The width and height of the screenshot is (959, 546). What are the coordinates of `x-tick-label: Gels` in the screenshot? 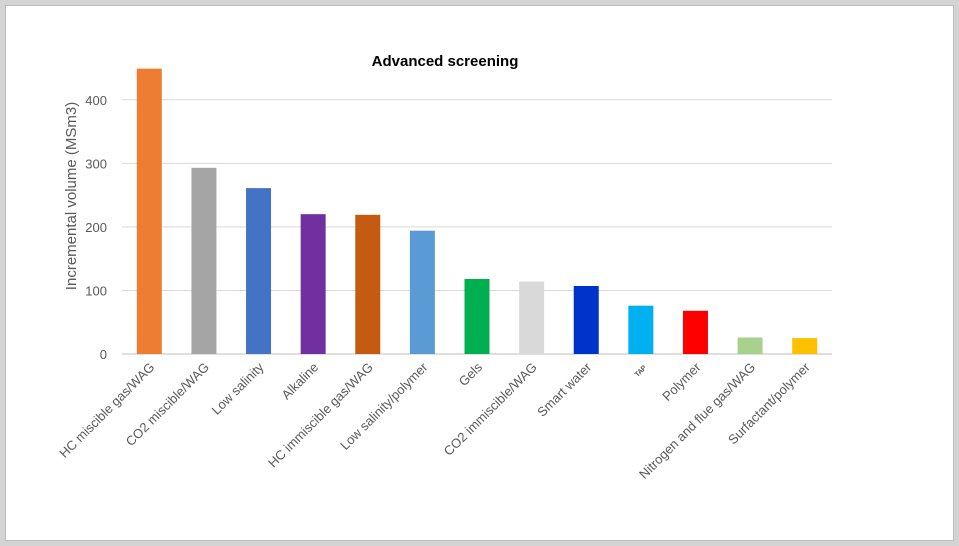 It's located at (471, 374).